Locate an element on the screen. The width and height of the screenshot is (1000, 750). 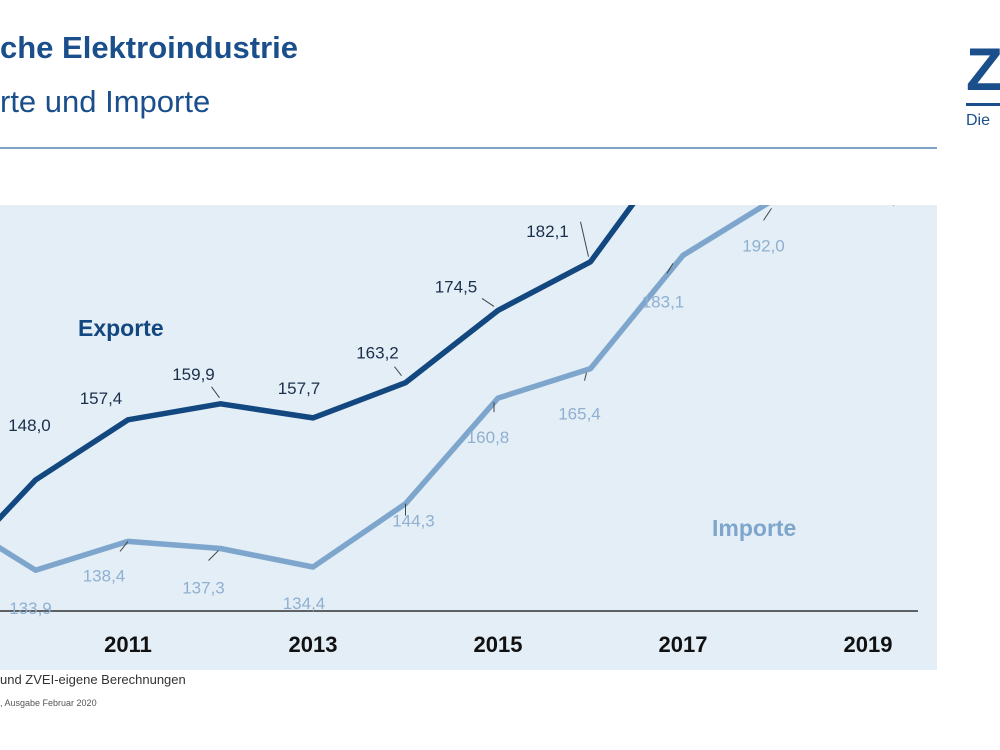
x-tick-label: 2019 is located at coordinates (868, 644).